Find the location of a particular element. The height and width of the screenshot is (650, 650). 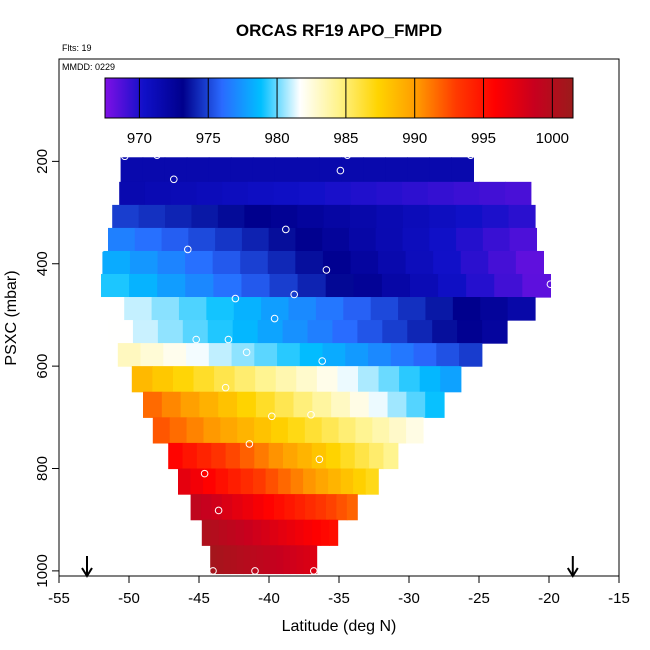

x-tick-label: -55 is located at coordinates (59, 598).